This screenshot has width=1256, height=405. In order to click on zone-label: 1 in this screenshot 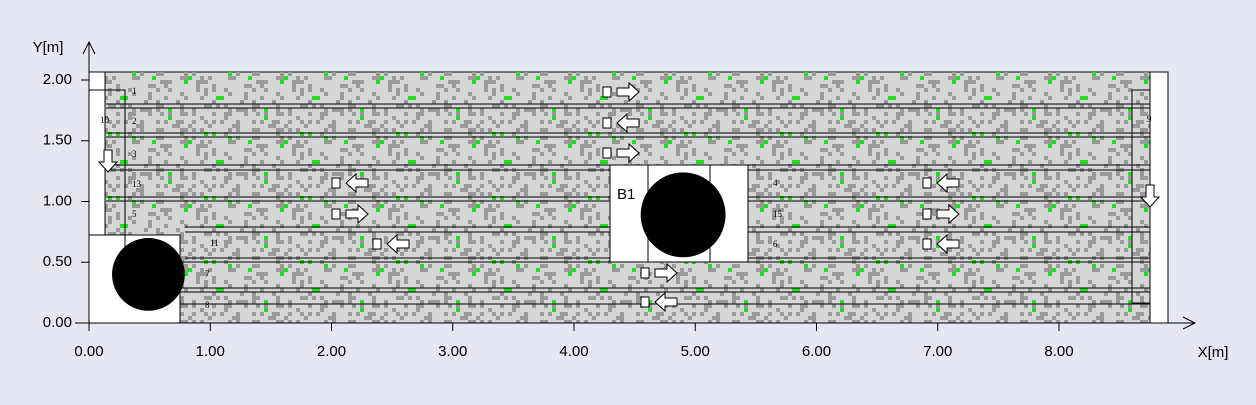, I will do `click(134, 91)`.